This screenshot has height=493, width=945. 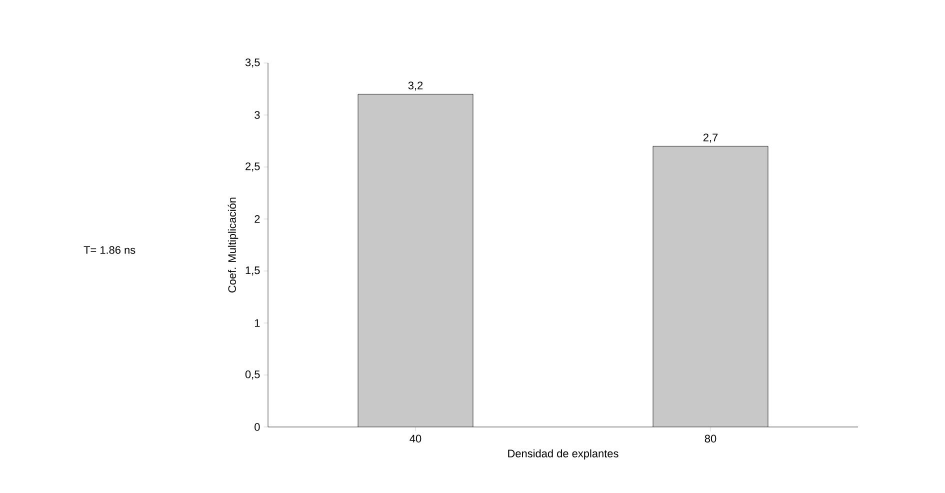 What do you see at coordinates (110, 250) in the screenshot?
I see `text: T= 1.86 ns` at bounding box center [110, 250].